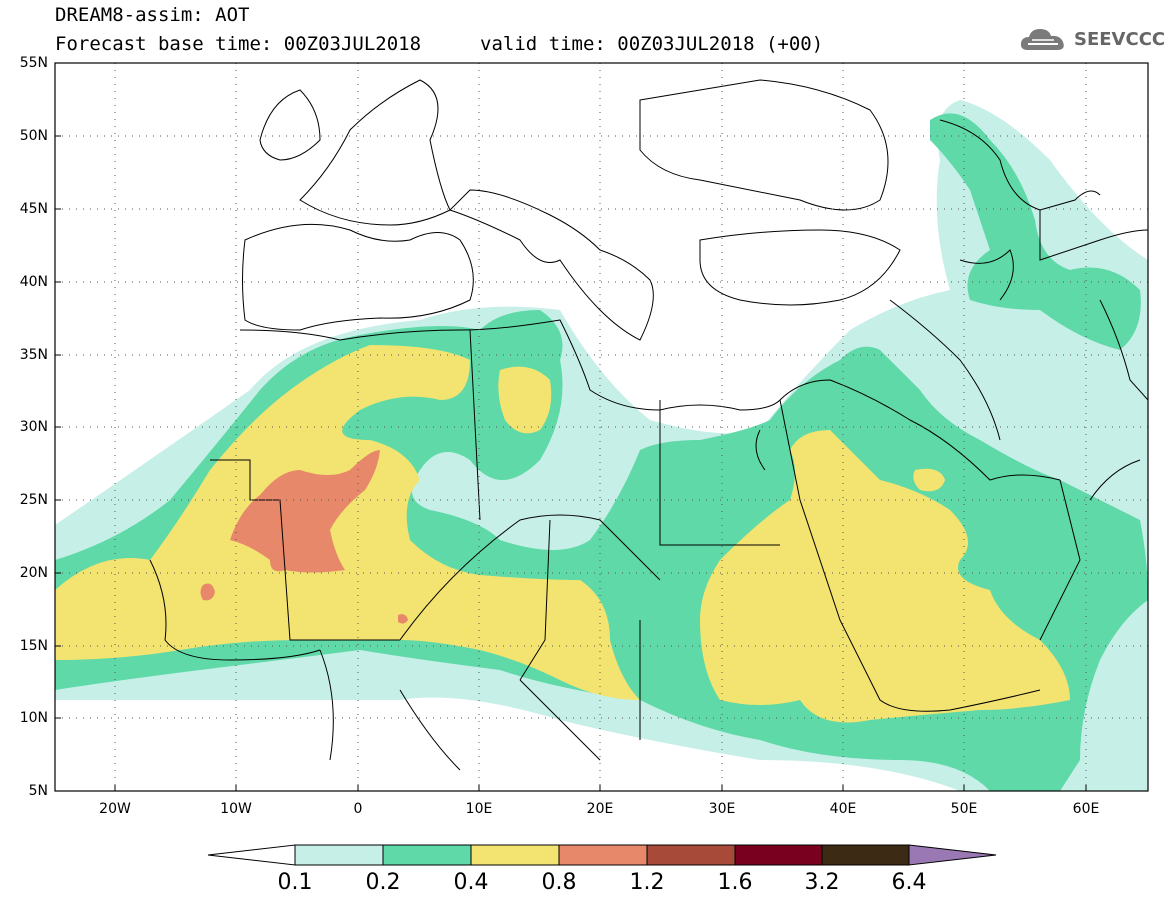 Image resolution: width=1165 pixels, height=905 pixels. What do you see at coordinates (559, 882) in the screenshot?
I see `colorbar-label: 0.8` at bounding box center [559, 882].